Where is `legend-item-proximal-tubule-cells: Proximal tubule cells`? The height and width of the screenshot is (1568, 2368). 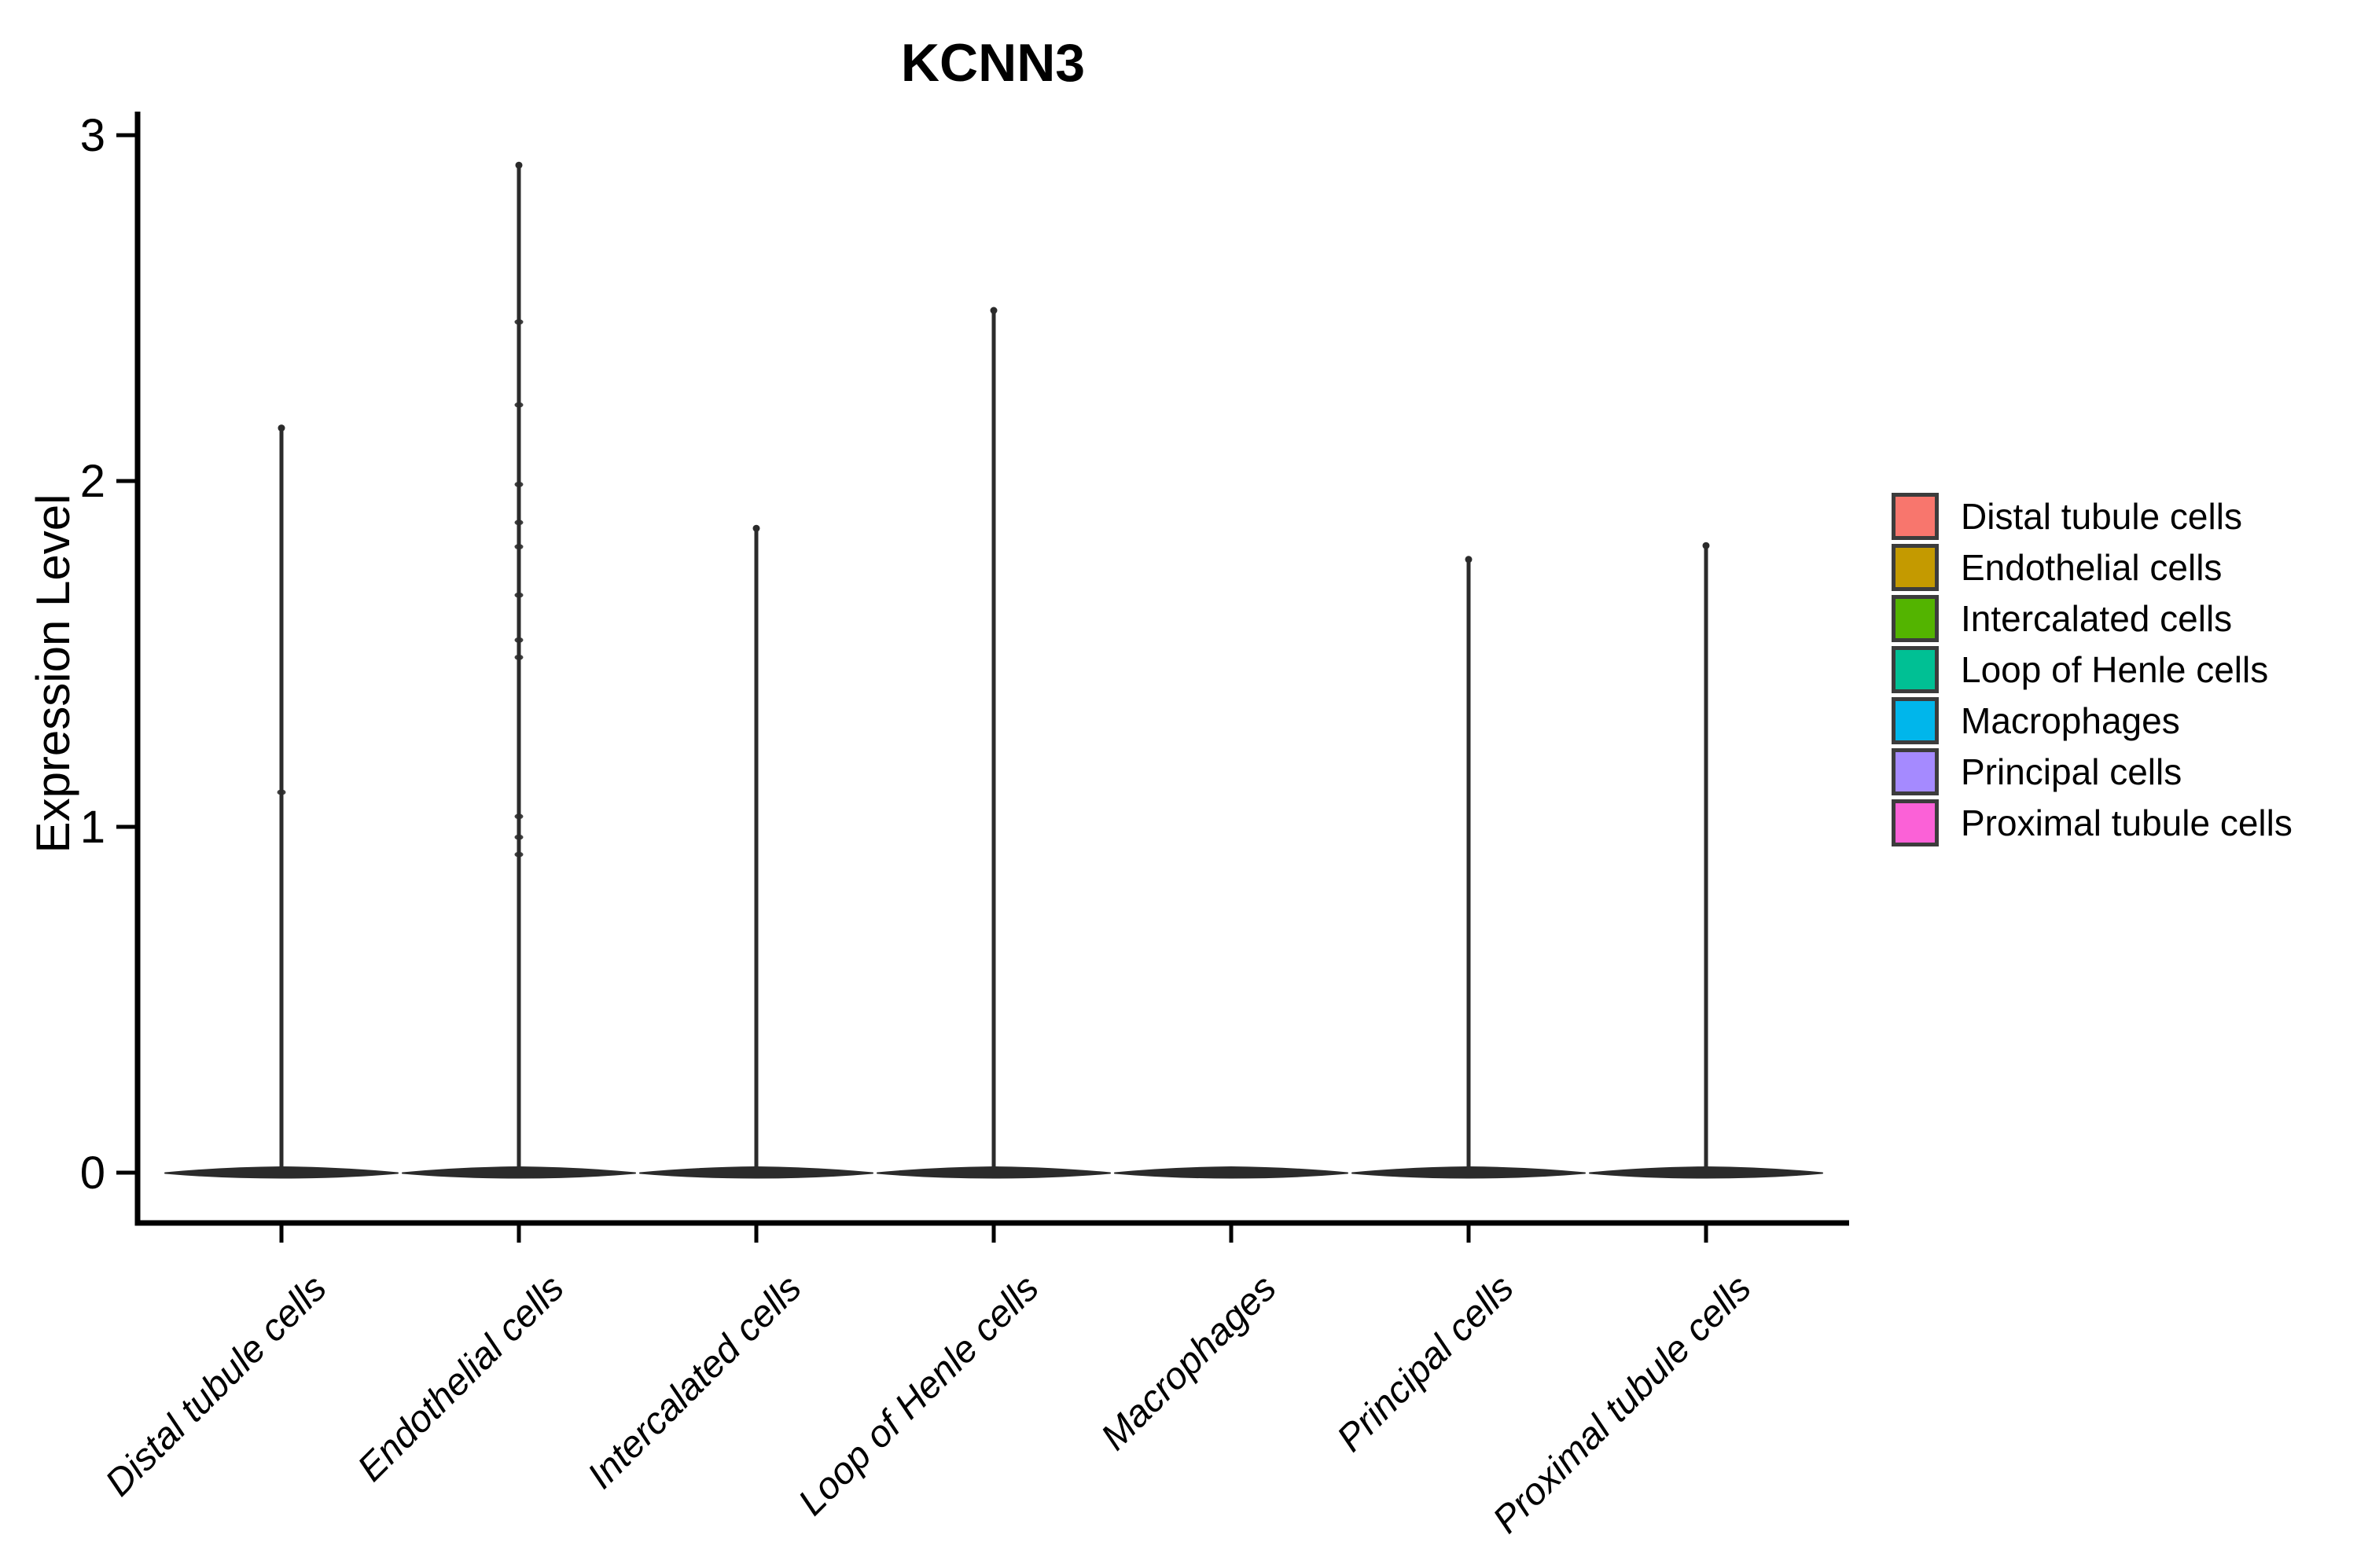
legend-item-proximal-tubule-cells: Proximal tubule cells is located at coordinates (2092, 822).